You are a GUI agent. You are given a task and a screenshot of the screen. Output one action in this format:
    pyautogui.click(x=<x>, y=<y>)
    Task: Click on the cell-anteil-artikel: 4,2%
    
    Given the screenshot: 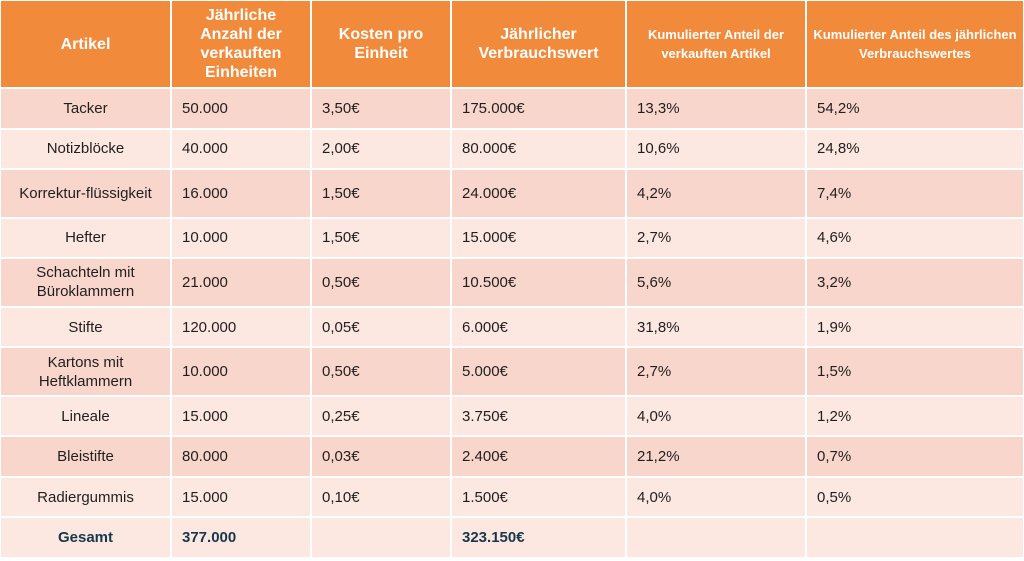 What is the action you would take?
    pyautogui.click(x=717, y=194)
    